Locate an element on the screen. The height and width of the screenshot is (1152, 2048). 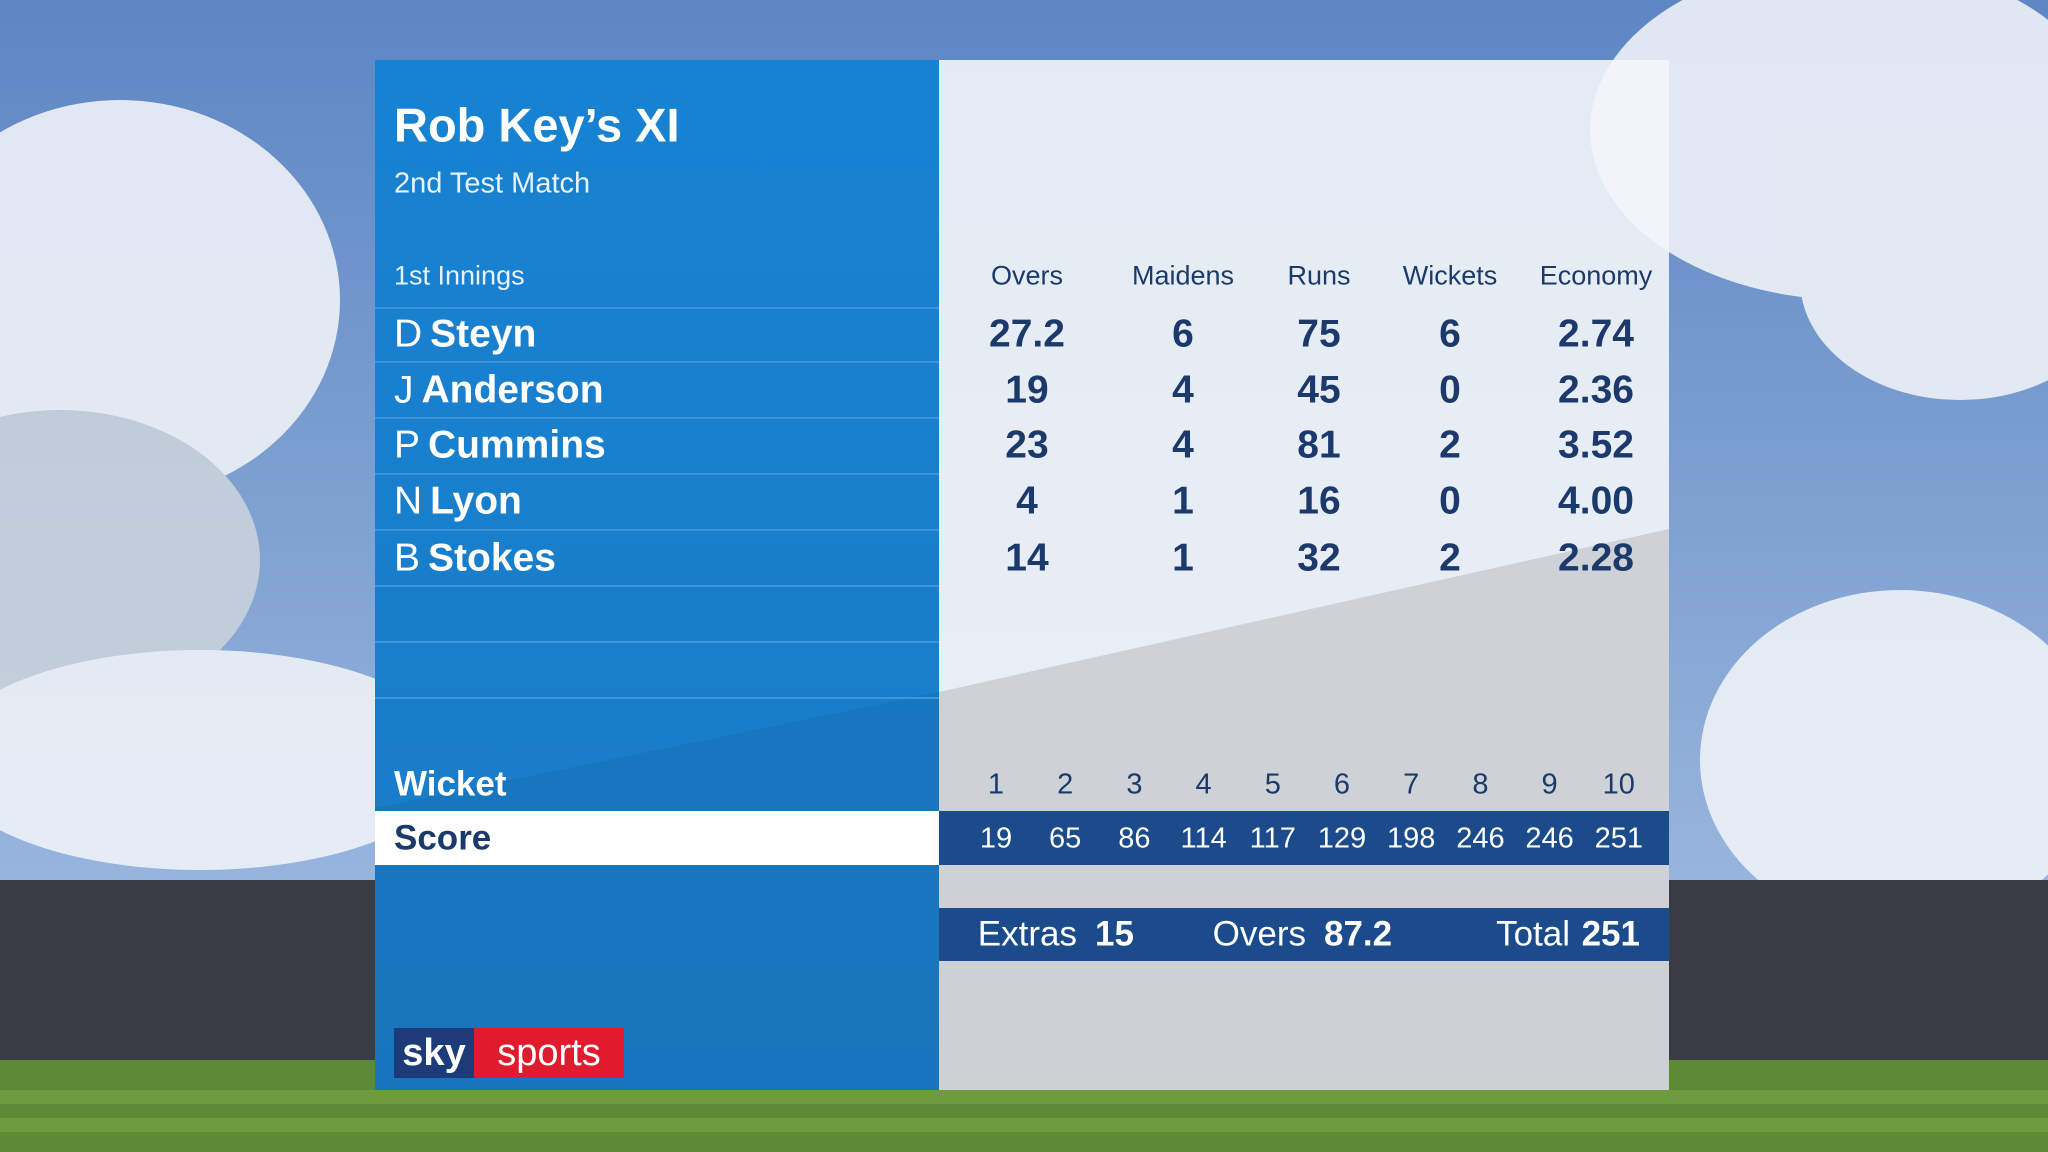
overs-label: Overs is located at coordinates (1259, 934).